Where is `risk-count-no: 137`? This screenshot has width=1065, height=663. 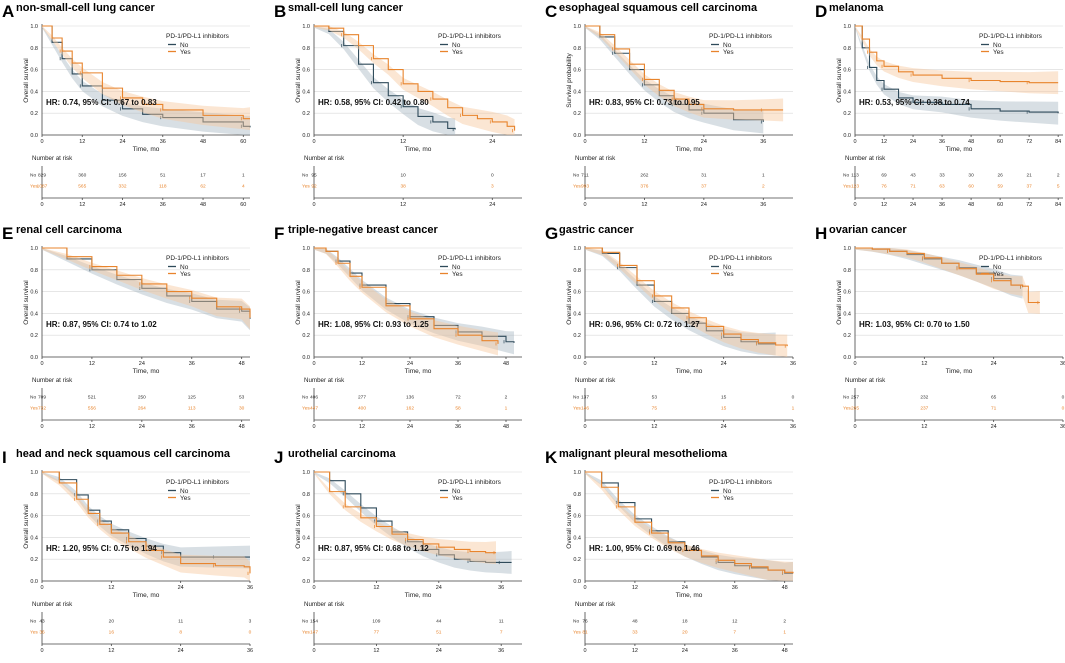 risk-count-no: 137 is located at coordinates (585, 398).